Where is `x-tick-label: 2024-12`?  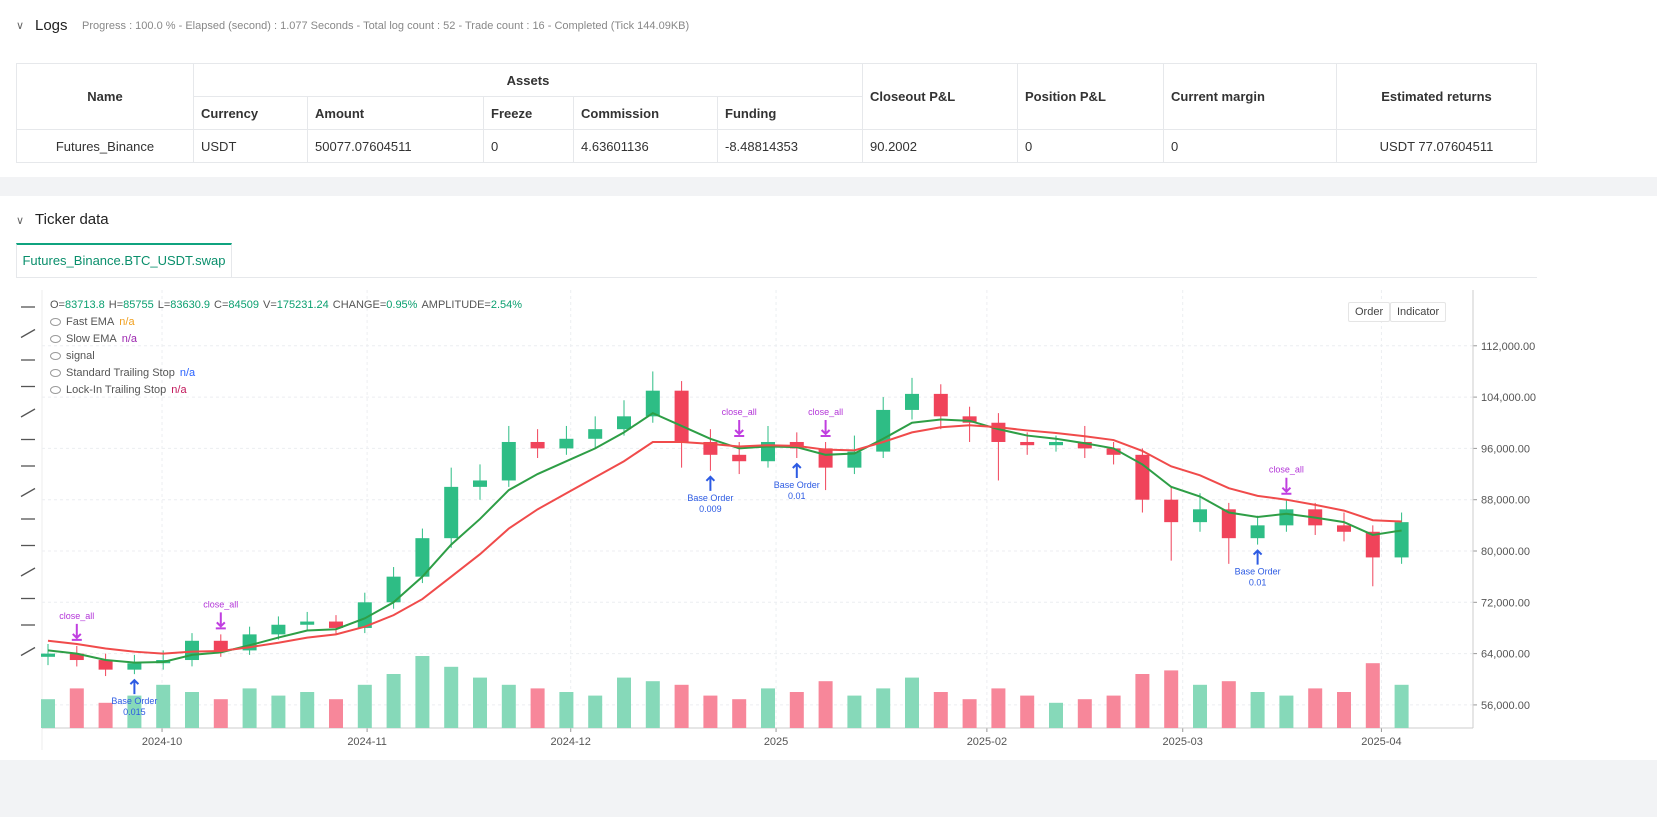 x-tick-label: 2024-12 is located at coordinates (571, 742).